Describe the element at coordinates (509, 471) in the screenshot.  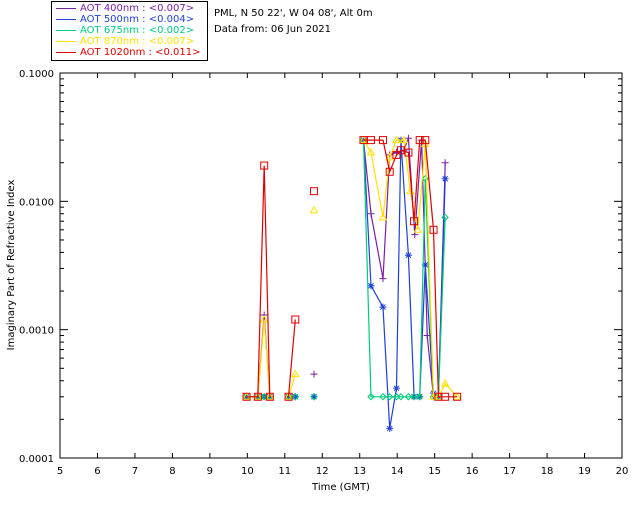
I see `x-tick-label: 17` at that location.